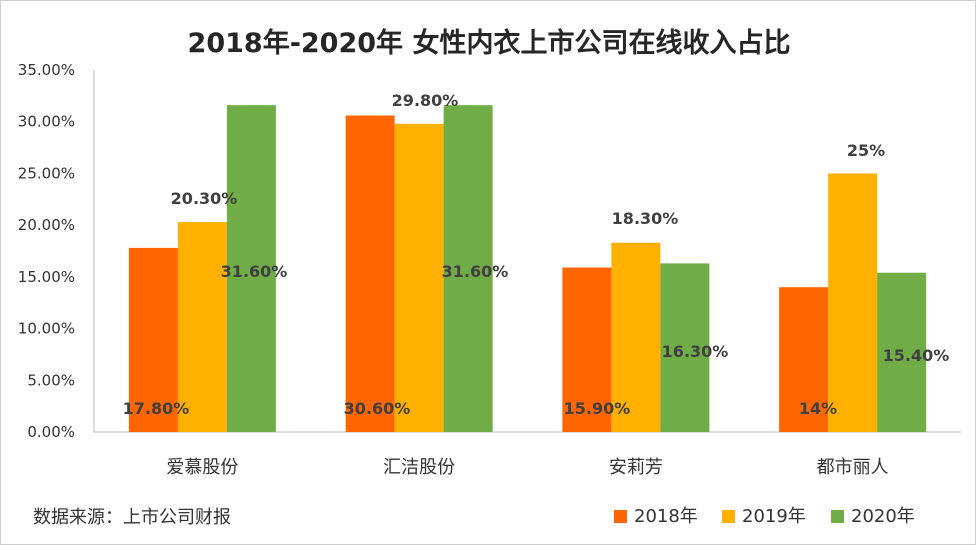 This screenshot has height=546, width=976. I want to click on legend-label: 2018年, so click(666, 516).